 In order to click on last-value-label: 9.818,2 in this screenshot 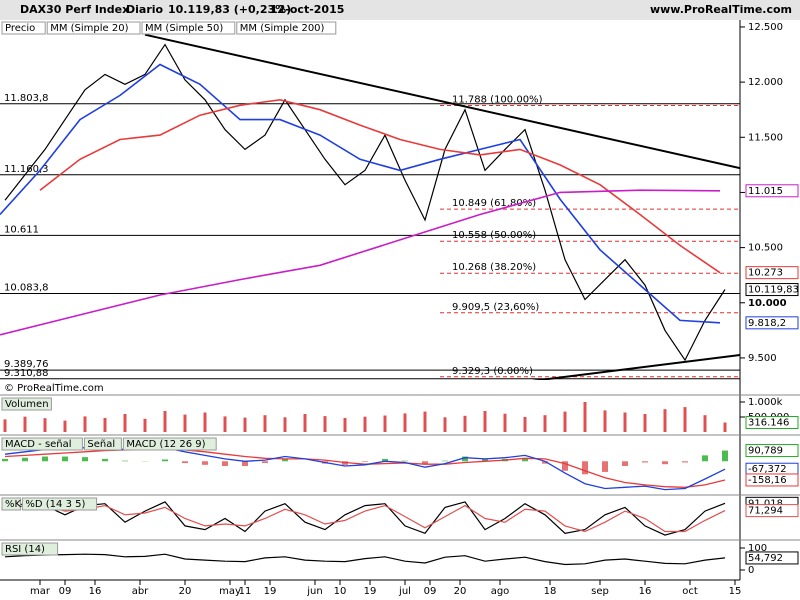, I will do `click(767, 323)`.